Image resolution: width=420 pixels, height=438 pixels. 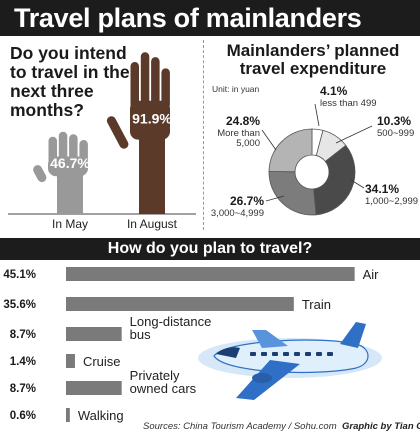 I want to click on plane-wing-far, so click(x=270, y=339).